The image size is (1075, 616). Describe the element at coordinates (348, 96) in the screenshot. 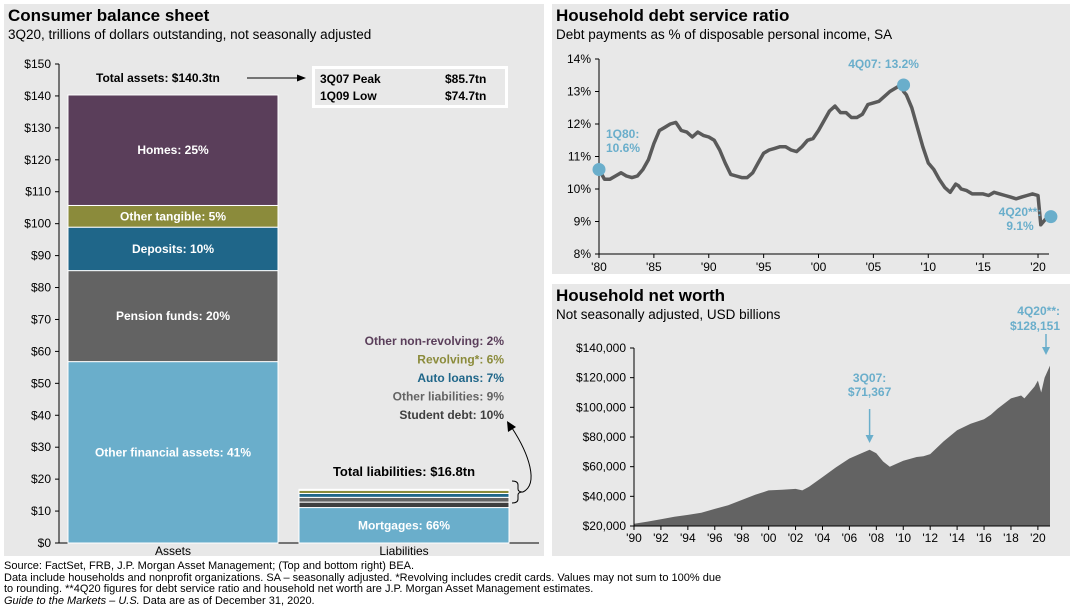

I see `low-label: 1Q09 Low` at that location.